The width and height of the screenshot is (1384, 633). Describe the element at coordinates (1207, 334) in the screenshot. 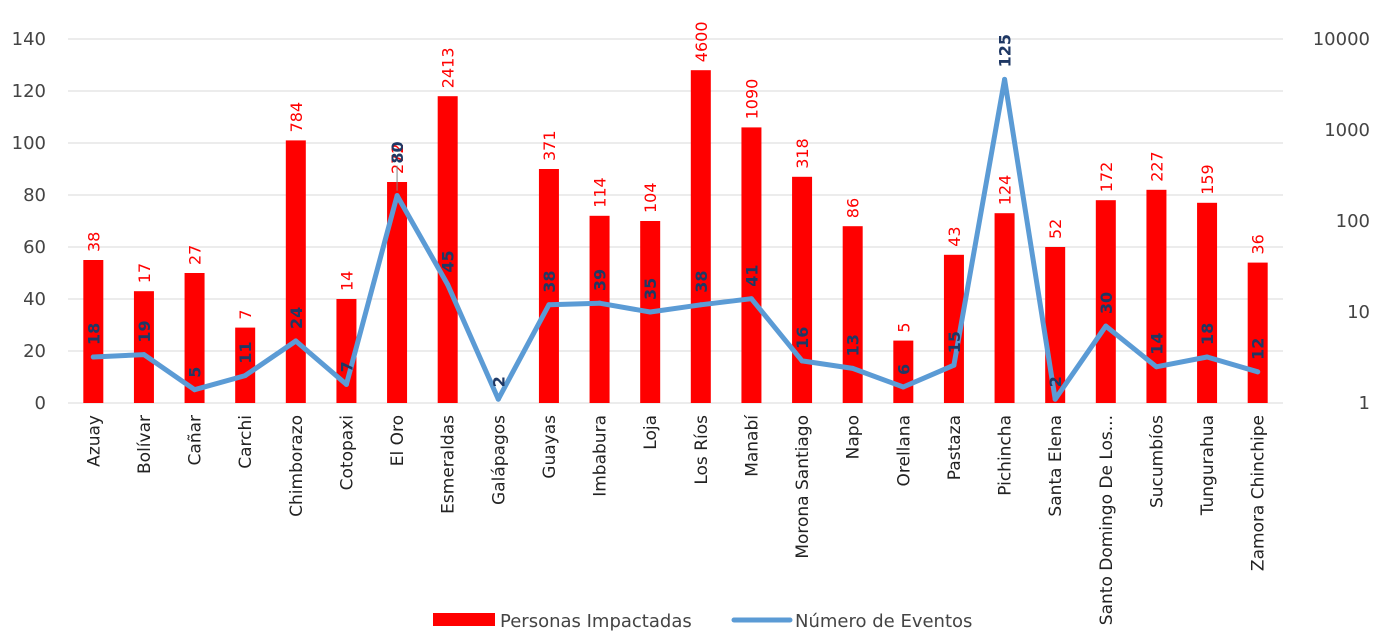

I see `line-data-label: 18` at that location.